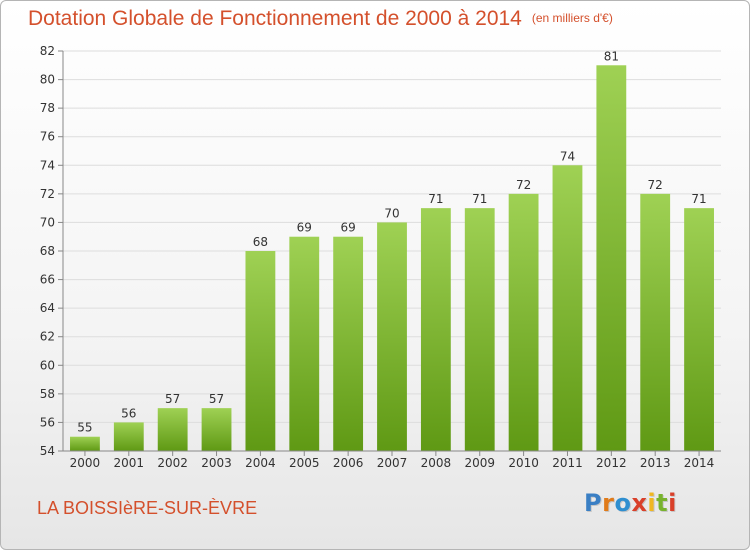  What do you see at coordinates (47, 337) in the screenshot?
I see `y-tick-label: 62` at bounding box center [47, 337].